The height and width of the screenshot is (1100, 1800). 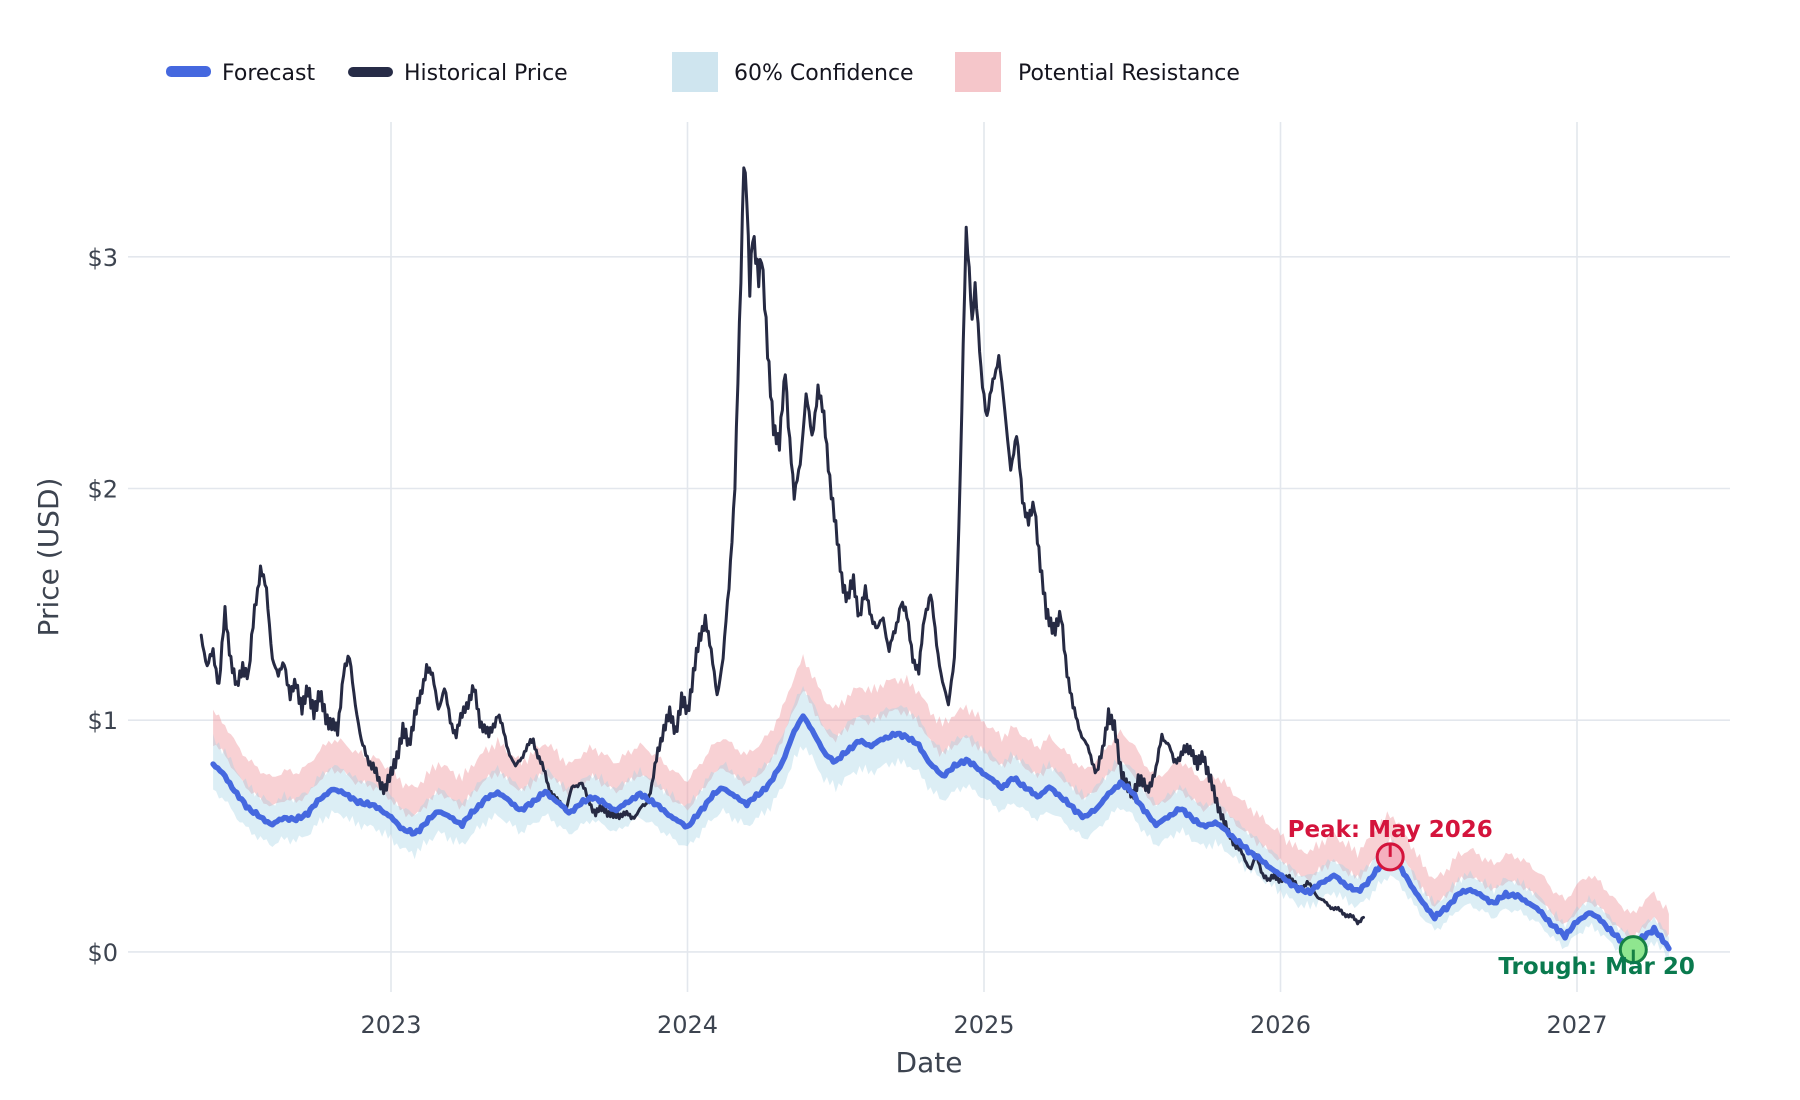 What do you see at coordinates (978, 72) in the screenshot?
I see `resistance-patch-swatch` at bounding box center [978, 72].